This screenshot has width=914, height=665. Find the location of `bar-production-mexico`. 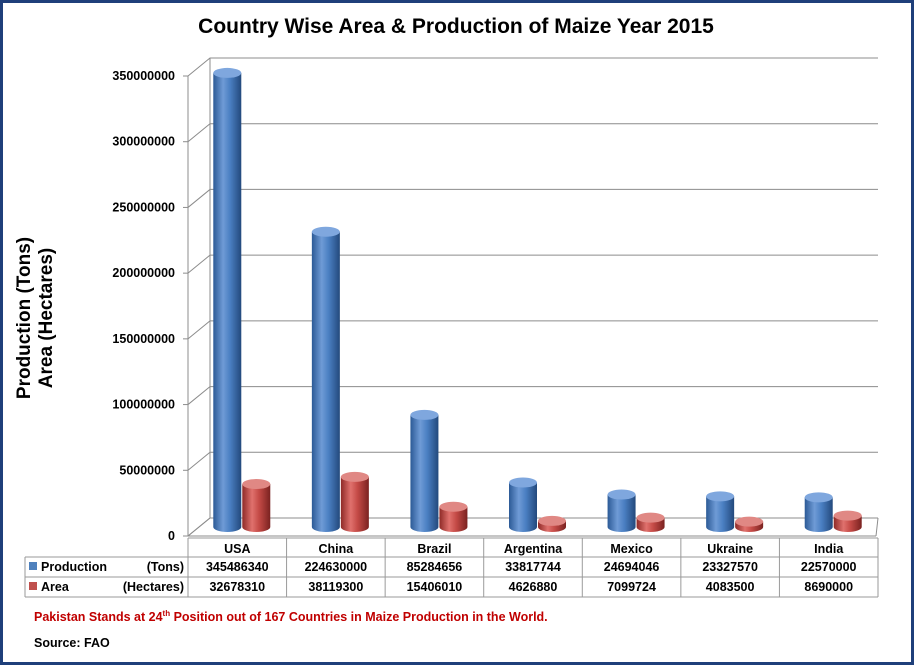

bar-production-mexico is located at coordinates (621, 510).